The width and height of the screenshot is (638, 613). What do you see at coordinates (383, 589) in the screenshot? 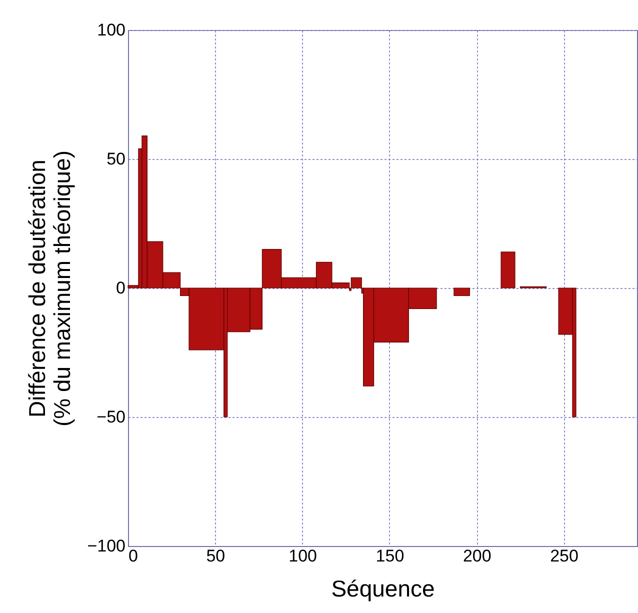
I see `x-axis-title: Séquence` at bounding box center [383, 589].